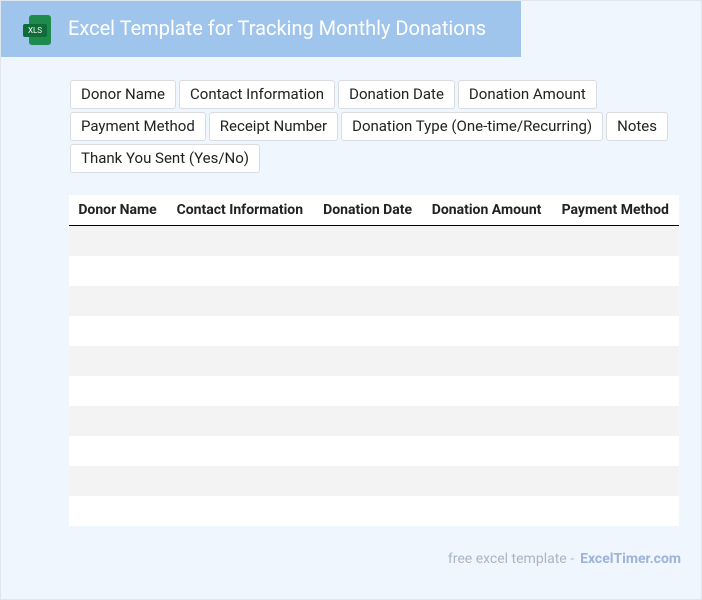 This screenshot has height=600, width=702. I want to click on column-header: Contact Information, so click(240, 210).